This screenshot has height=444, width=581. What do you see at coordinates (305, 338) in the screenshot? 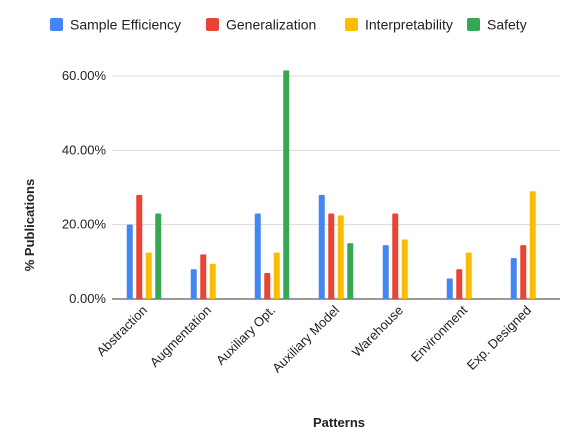
I see `x-tick-label: Auxiliary Model` at bounding box center [305, 338].